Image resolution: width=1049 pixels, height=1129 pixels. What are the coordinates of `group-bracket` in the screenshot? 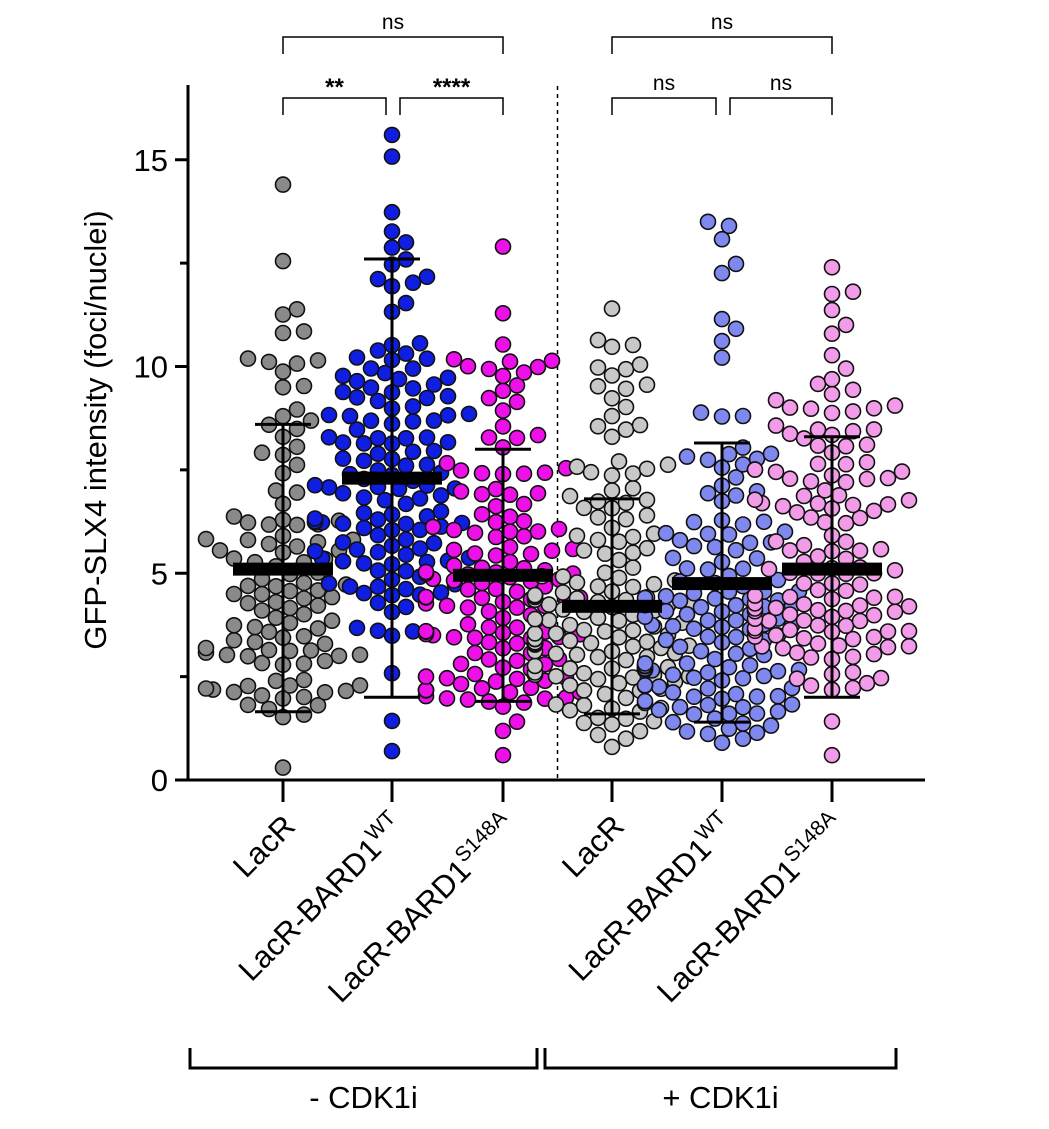 It's located at (720, 1059).